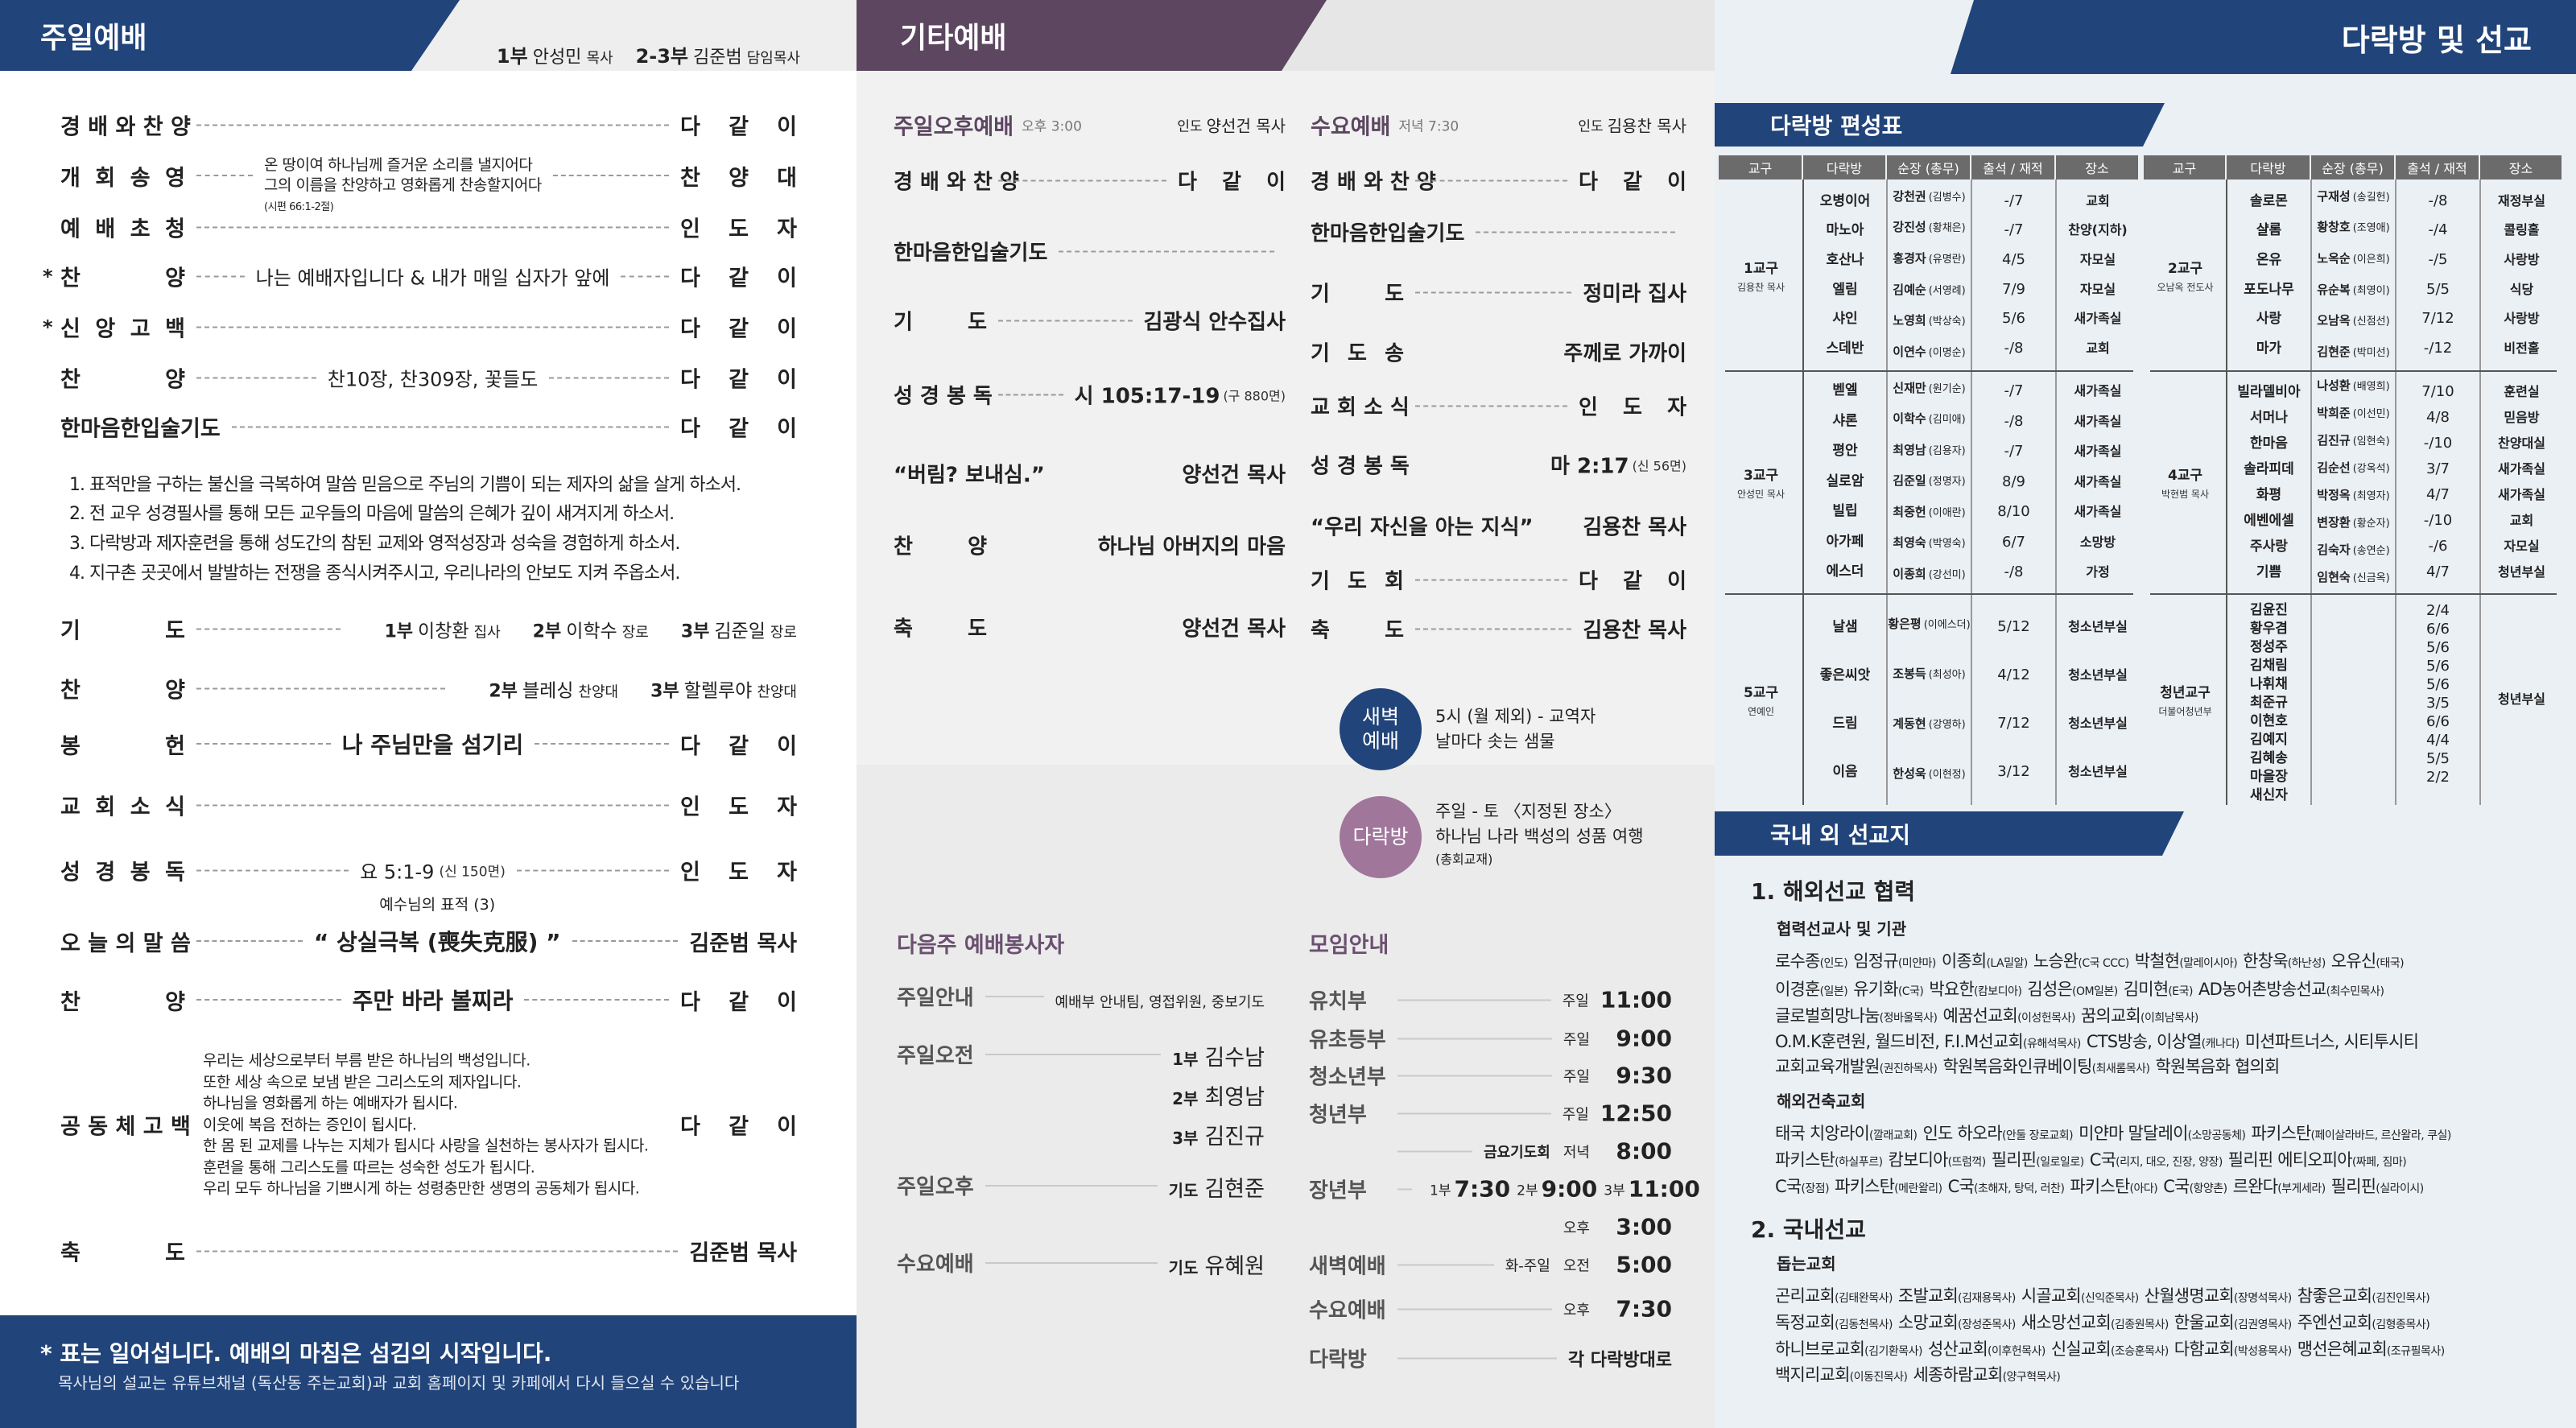 The image size is (2576, 1428). Describe the element at coordinates (2371, 229) in the screenshot. I see `assistant-name: (조영애)` at that location.